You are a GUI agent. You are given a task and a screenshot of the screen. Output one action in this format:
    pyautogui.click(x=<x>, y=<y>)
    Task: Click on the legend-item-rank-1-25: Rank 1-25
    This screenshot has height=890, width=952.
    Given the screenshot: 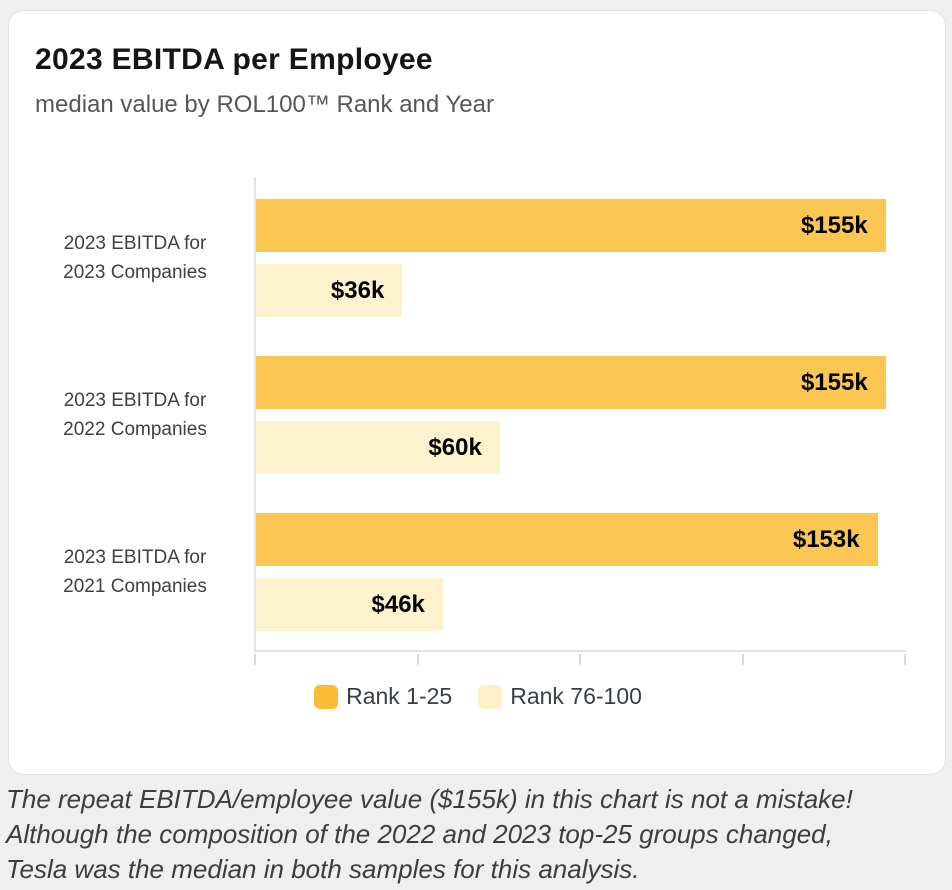 What is the action you would take?
    pyautogui.click(x=383, y=696)
    